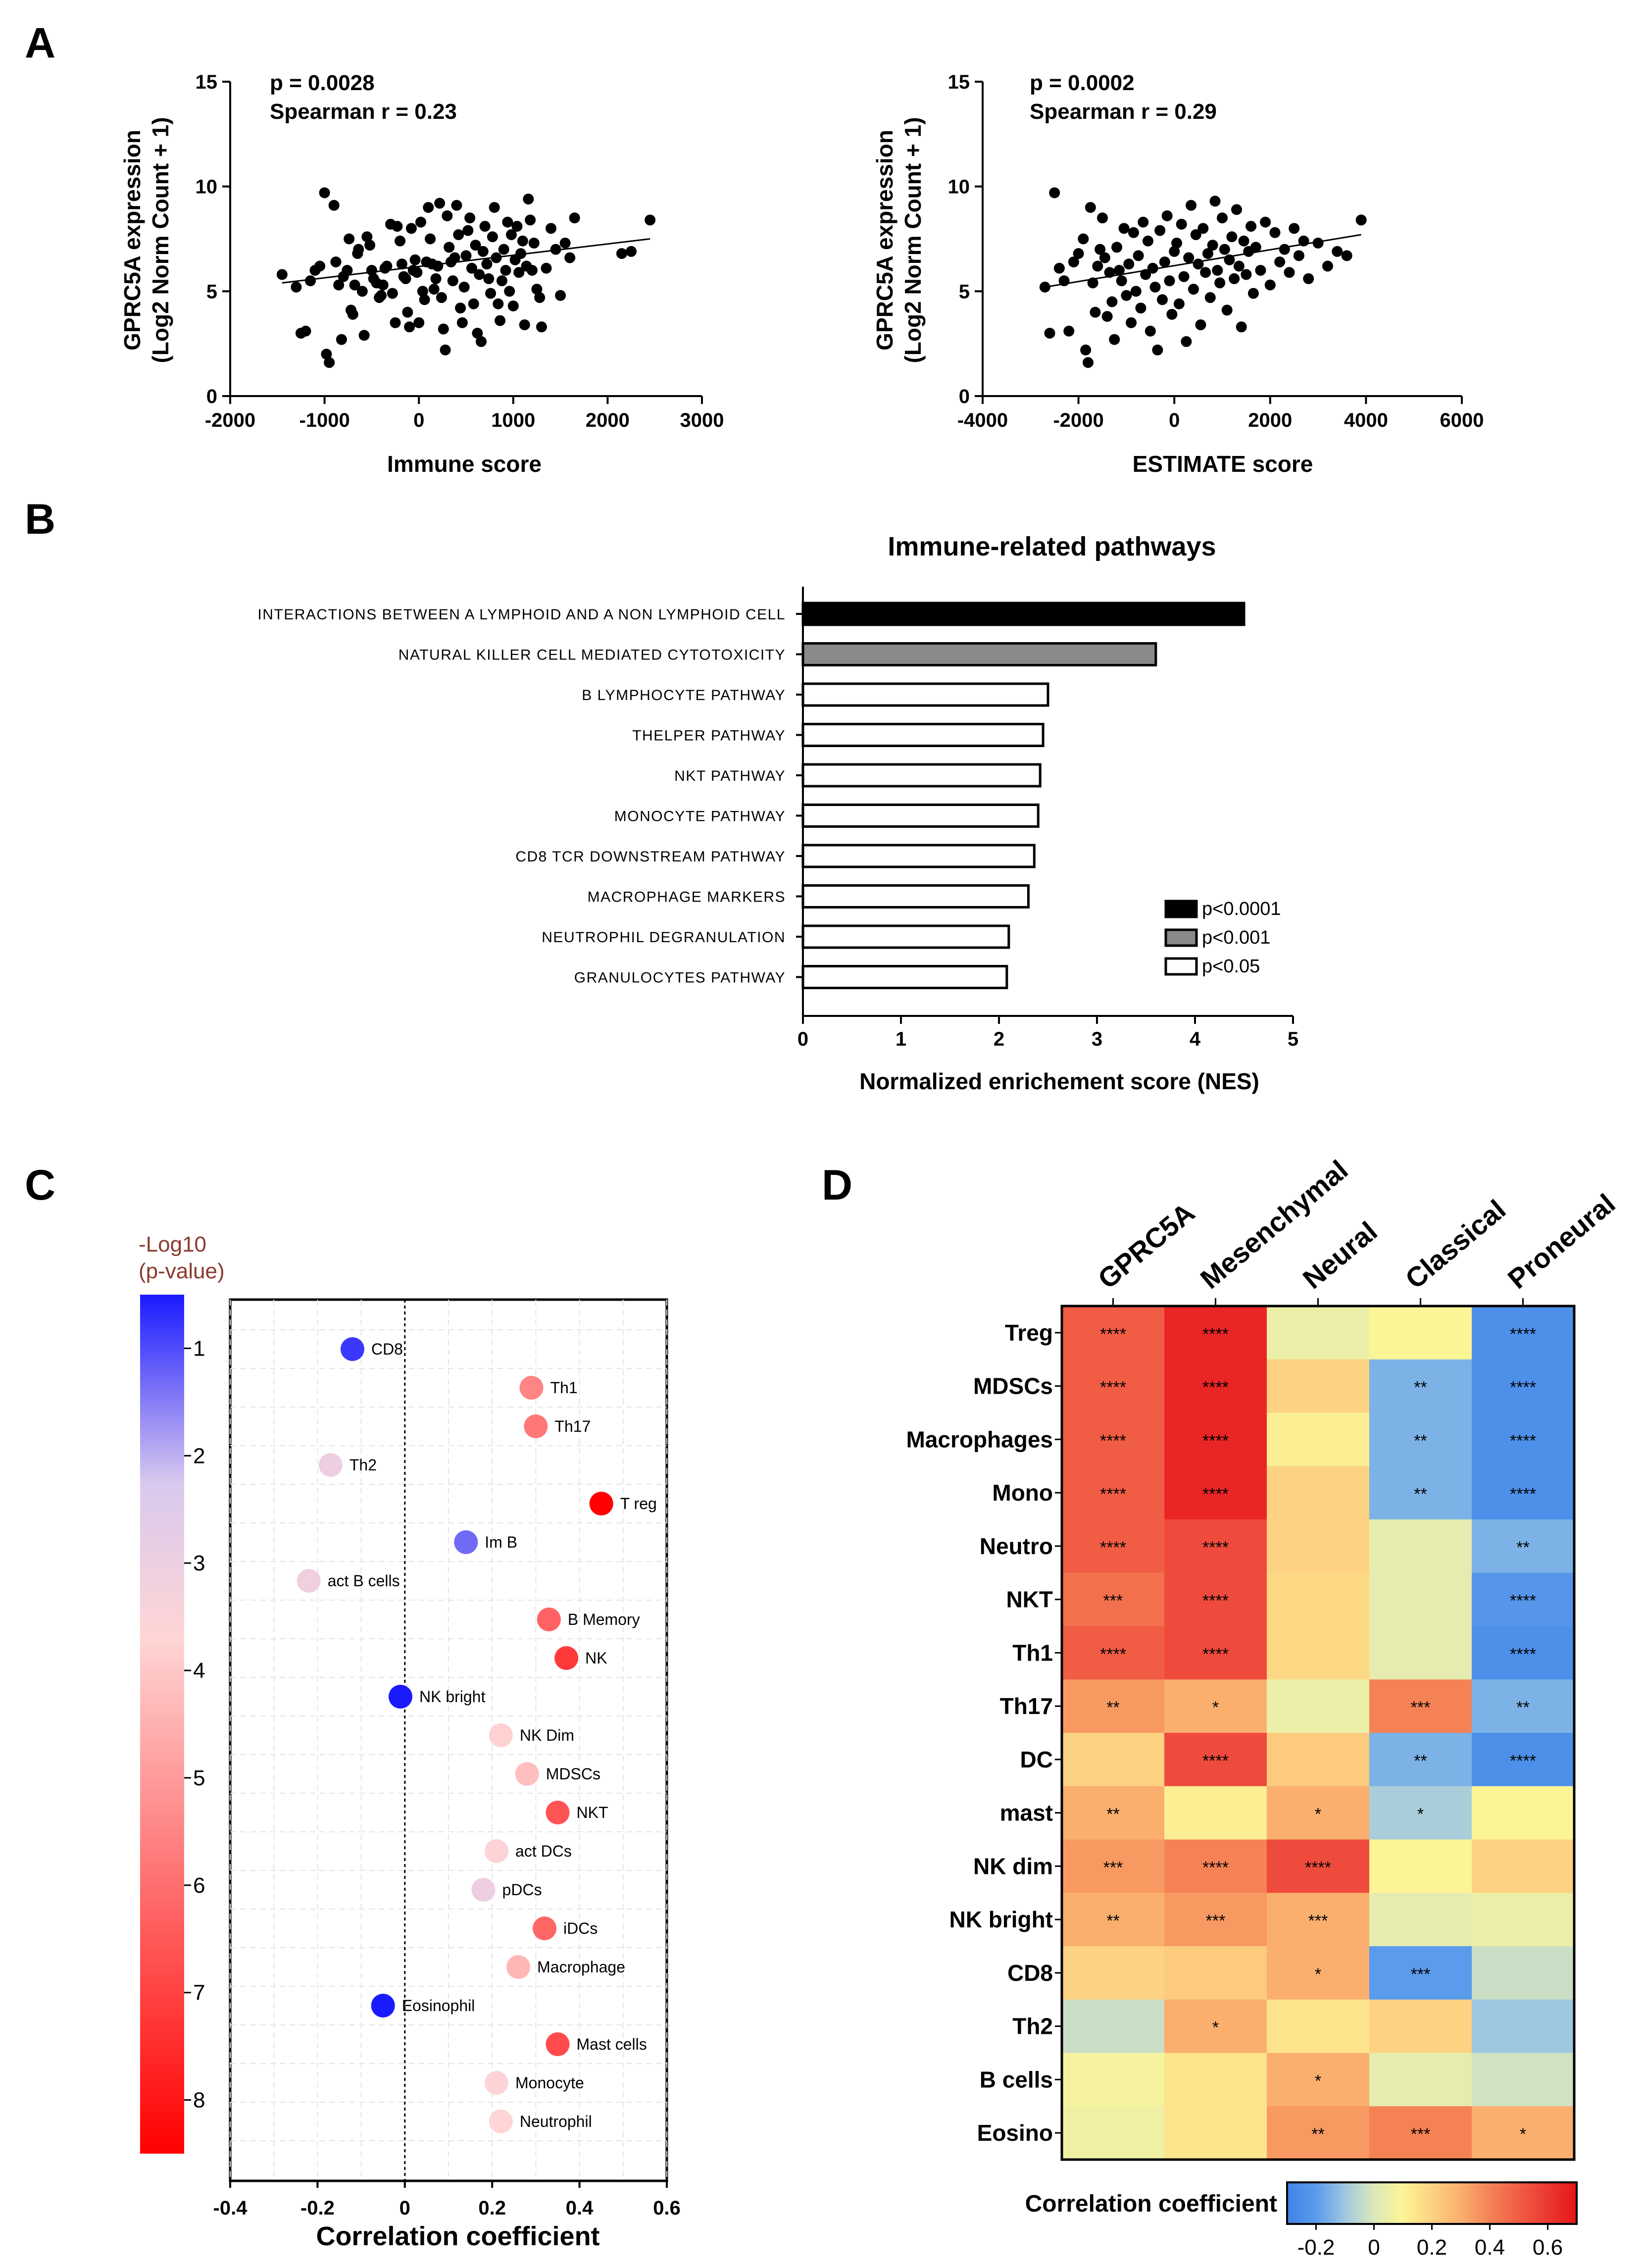  What do you see at coordinates (160, 240) in the screenshot?
I see `a1-ylabel-line2: (Log2 Norm Count + 1)` at bounding box center [160, 240].